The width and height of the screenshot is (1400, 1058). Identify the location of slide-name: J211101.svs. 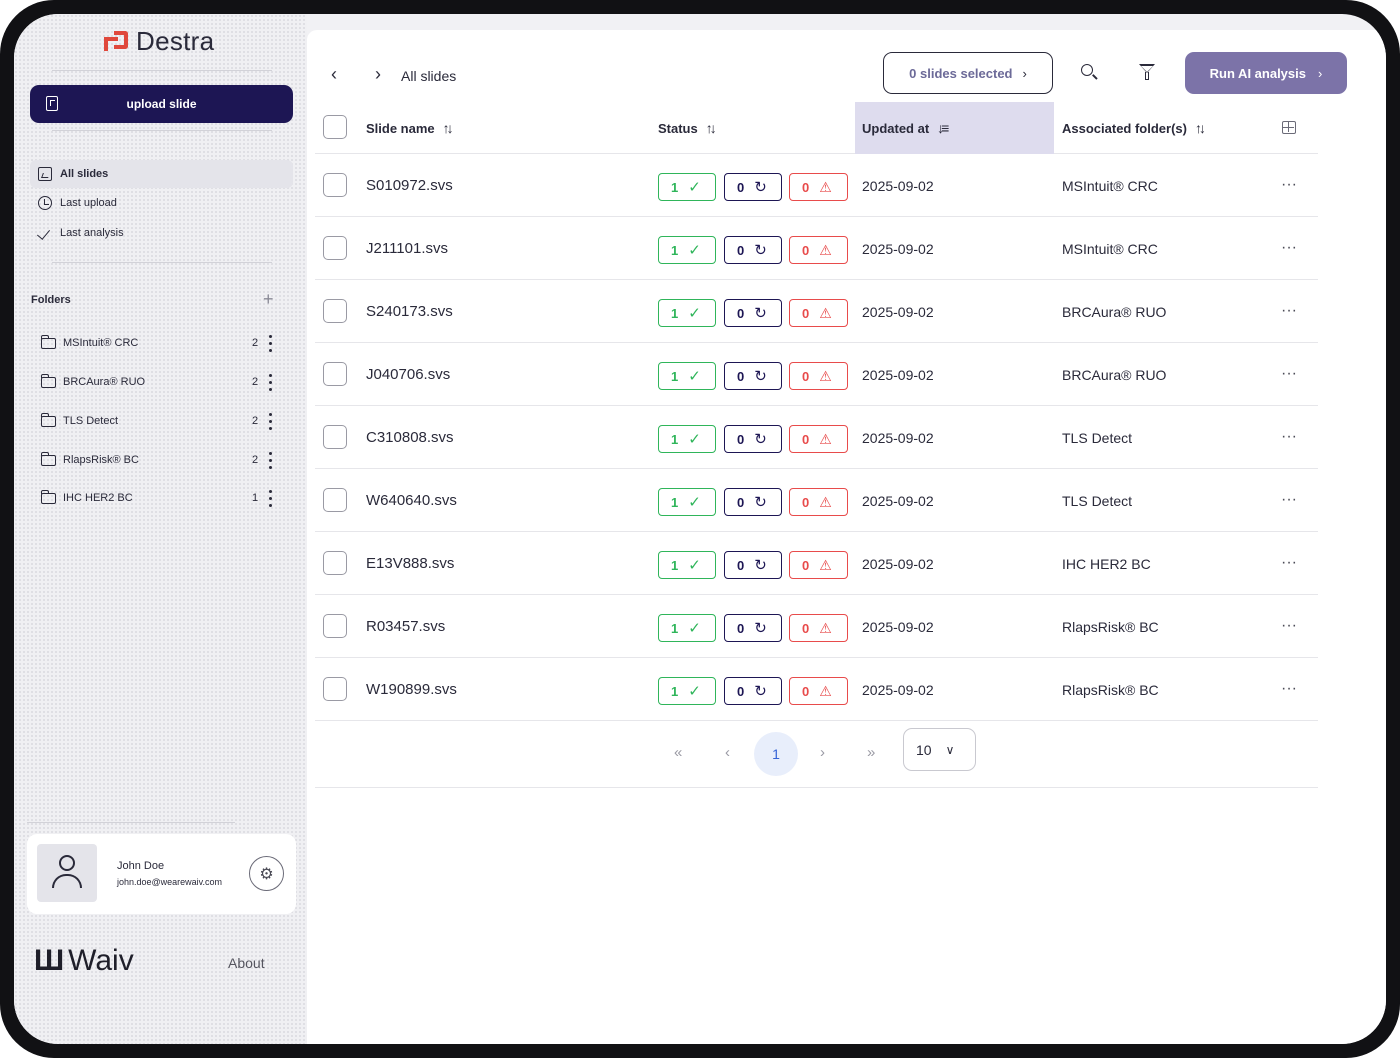
(407, 248).